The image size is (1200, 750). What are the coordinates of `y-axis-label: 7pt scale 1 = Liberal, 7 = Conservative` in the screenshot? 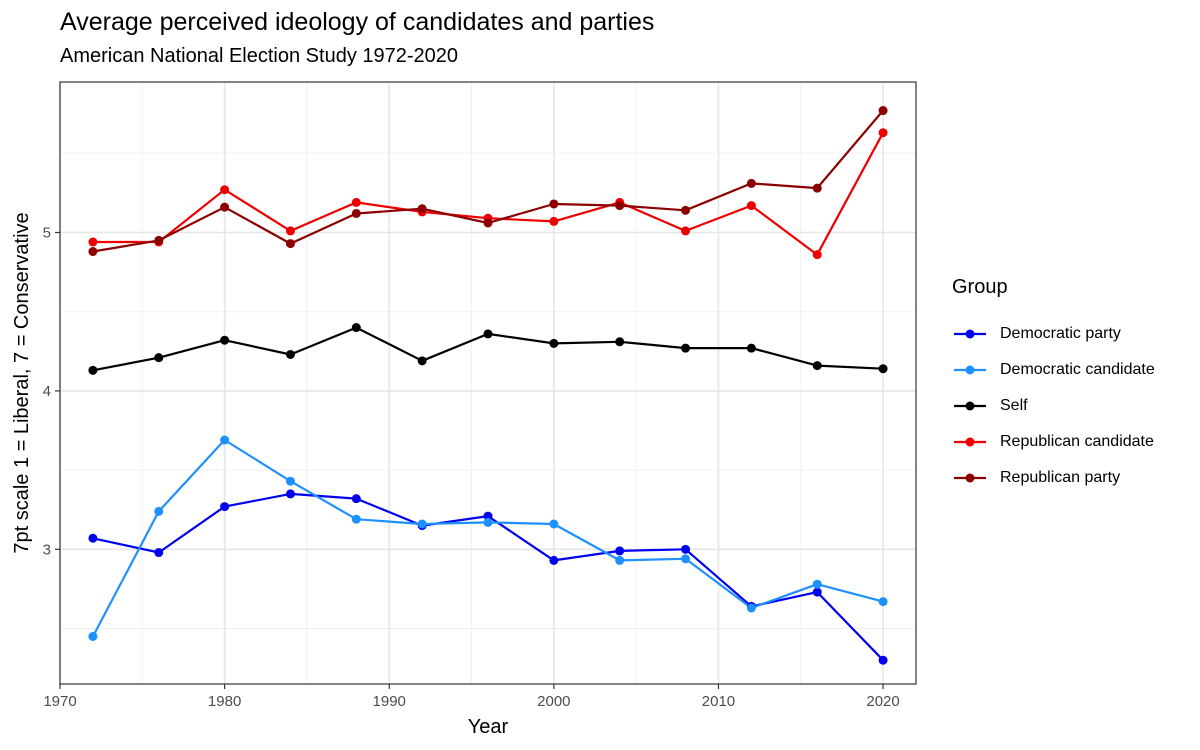 It's located at (22, 382).